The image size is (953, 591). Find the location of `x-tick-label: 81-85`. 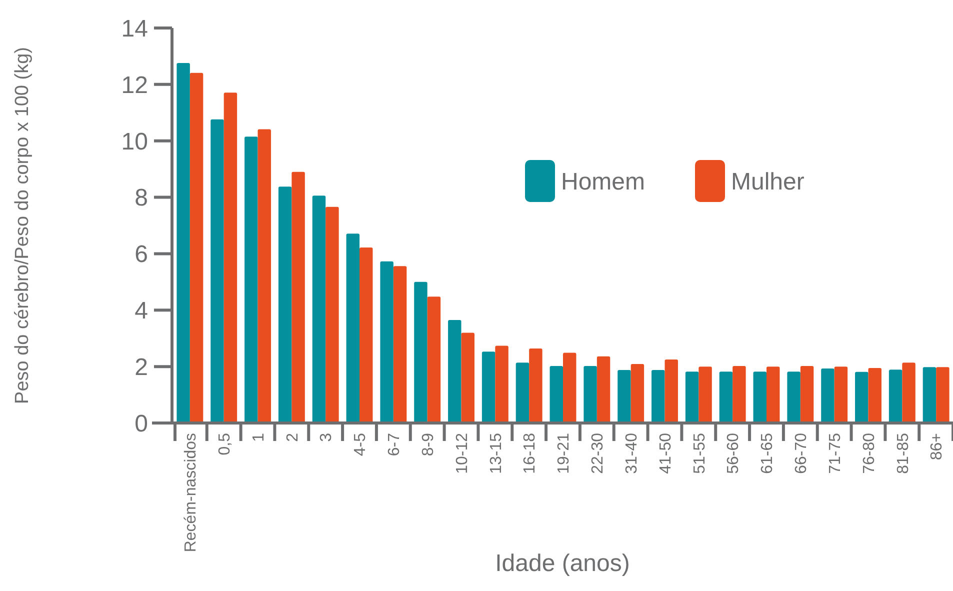

x-tick-label: 81-85 is located at coordinates (903, 453).